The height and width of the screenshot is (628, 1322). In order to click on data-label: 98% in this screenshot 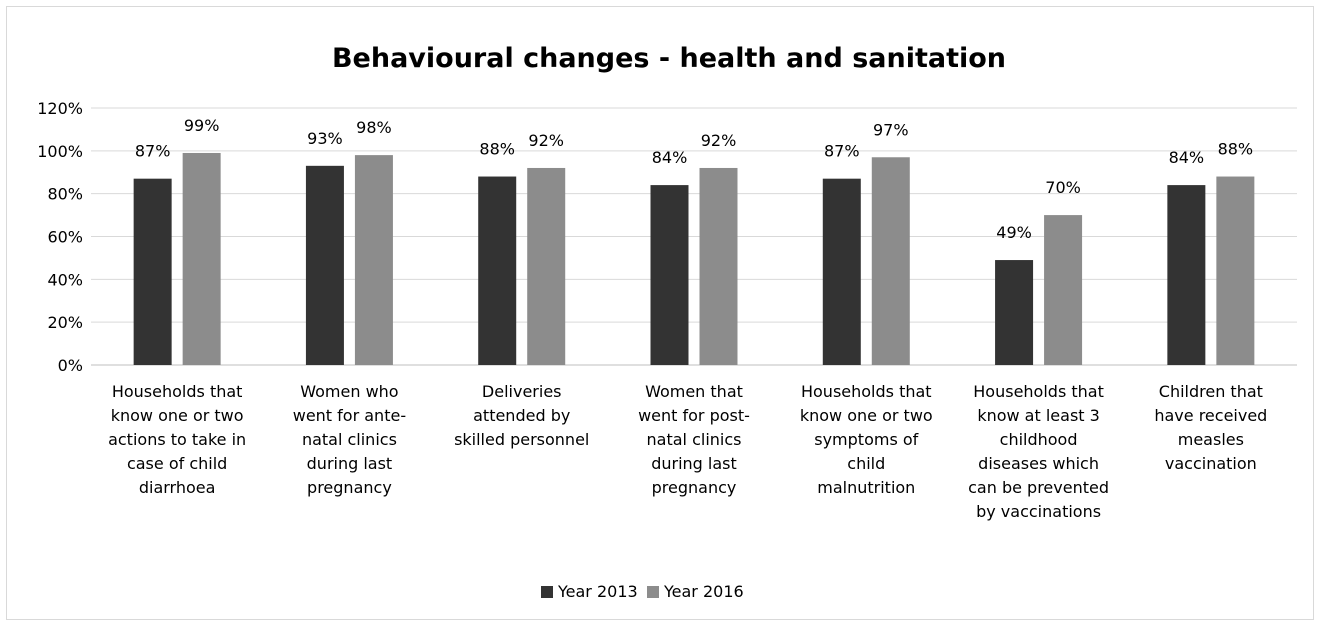, I will do `click(374, 127)`.